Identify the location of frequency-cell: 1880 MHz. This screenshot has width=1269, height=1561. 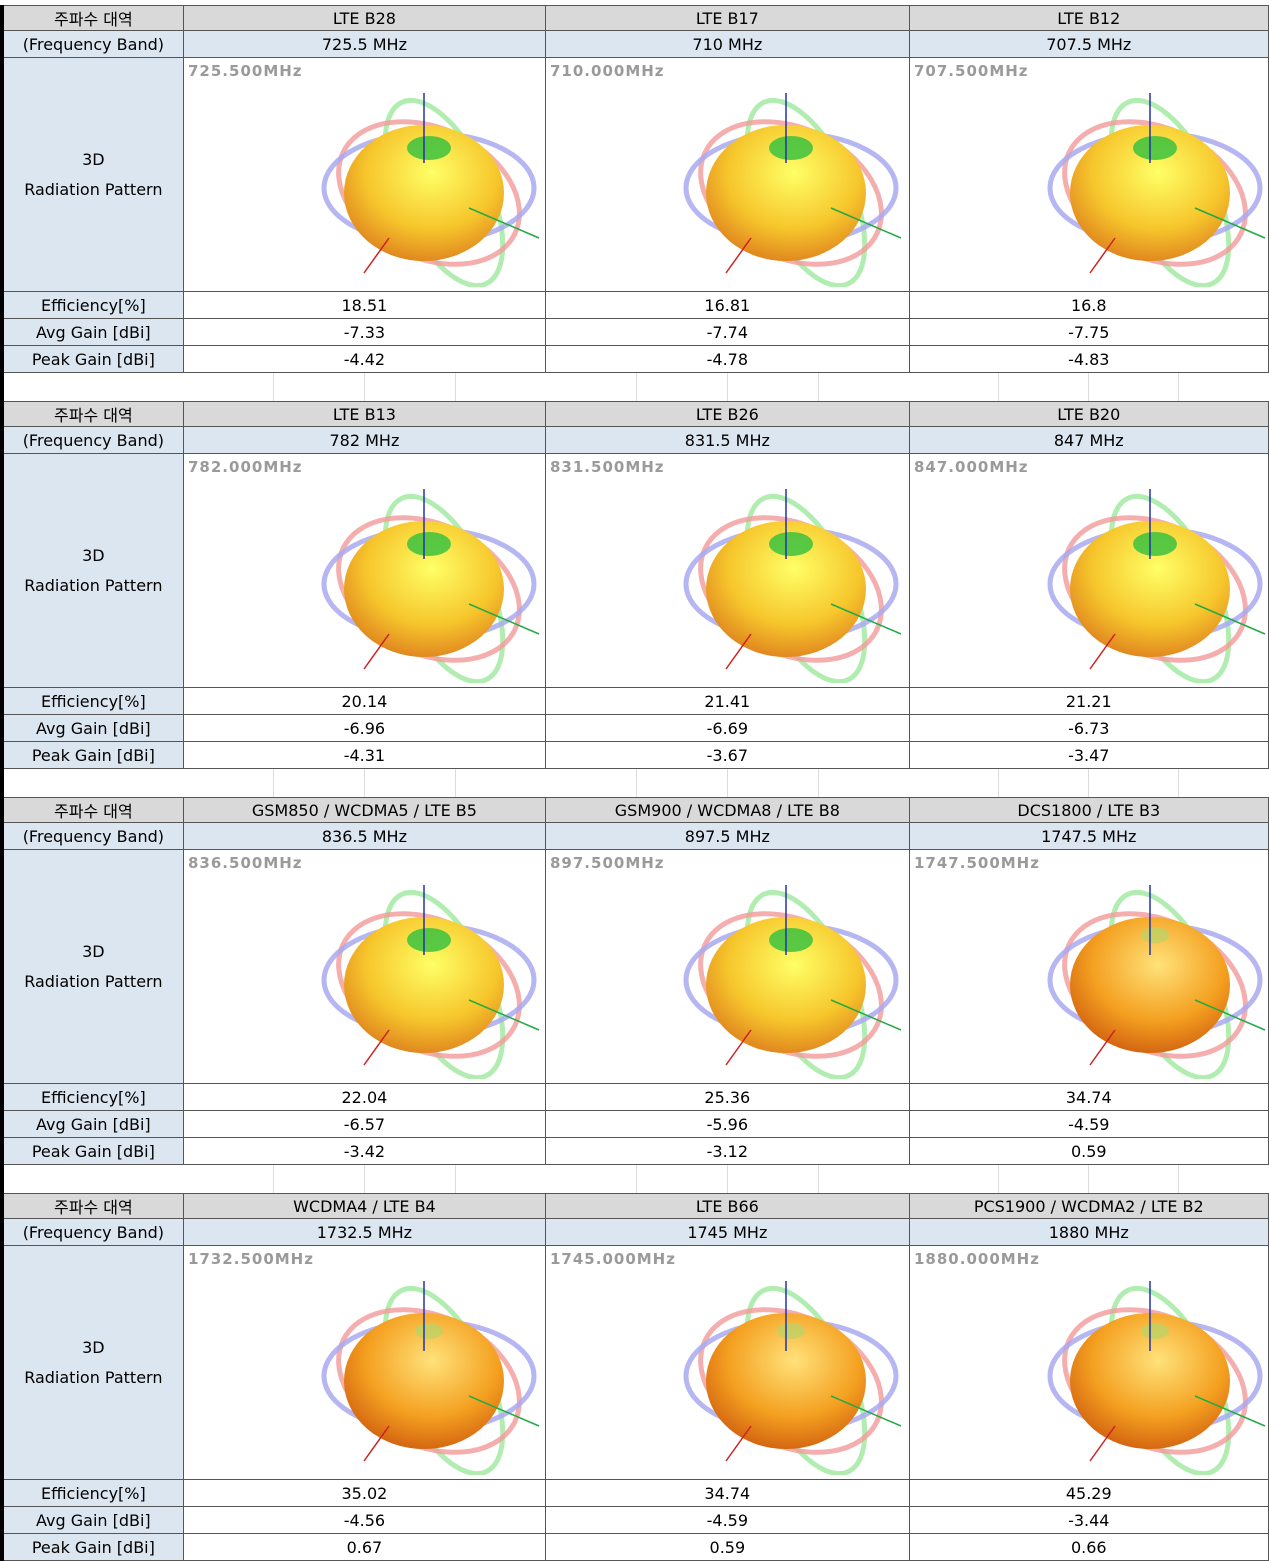
(1088, 1232).